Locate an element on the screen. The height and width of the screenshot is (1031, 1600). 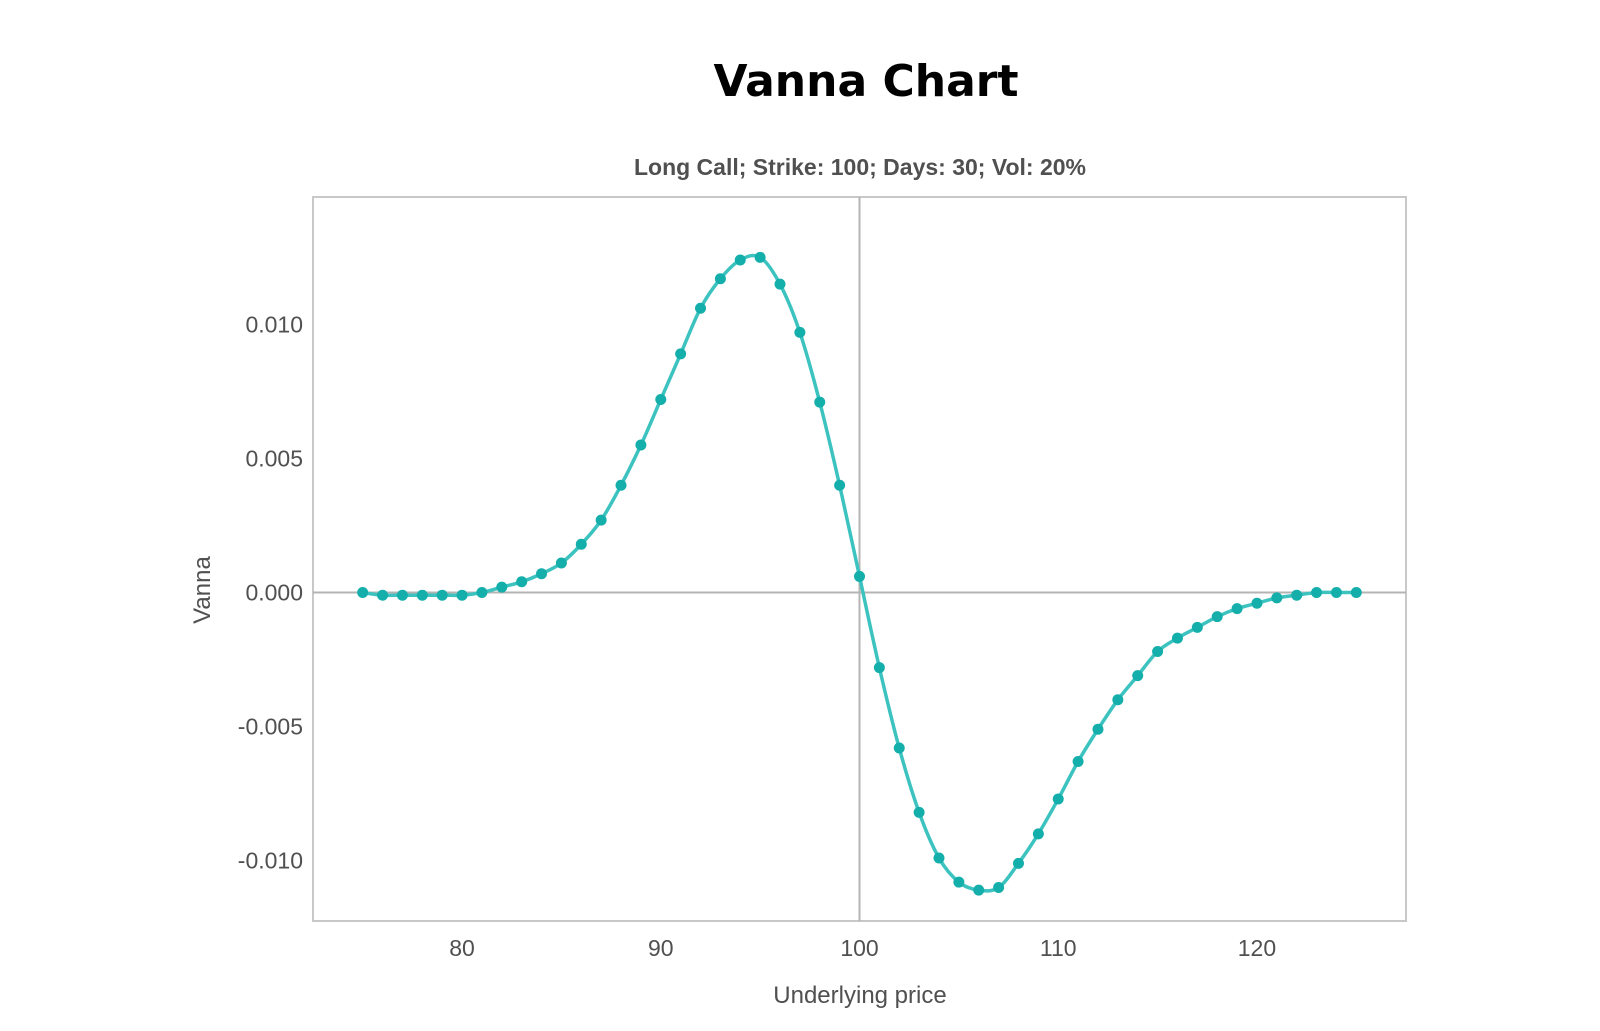
x-tick-label: 120 is located at coordinates (1257, 948).